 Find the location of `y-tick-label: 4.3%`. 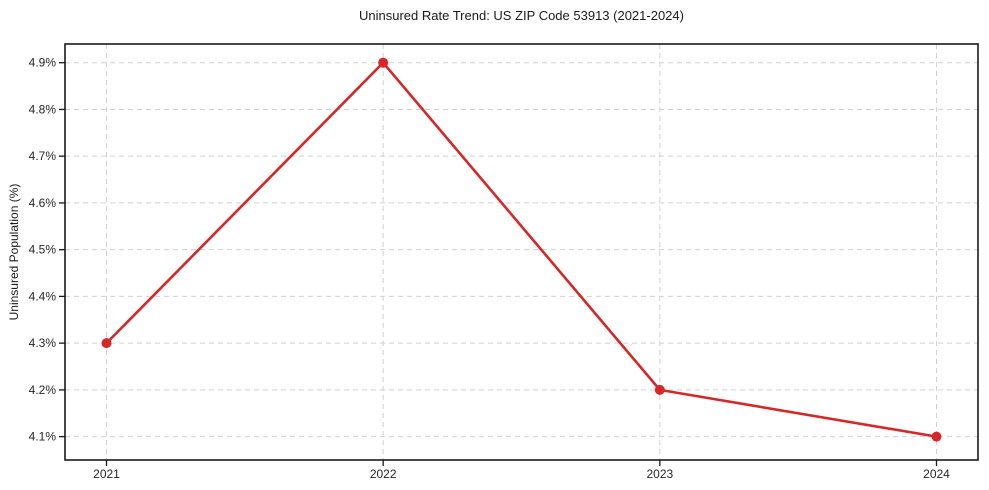

y-tick-label: 4.3% is located at coordinates (43, 343).